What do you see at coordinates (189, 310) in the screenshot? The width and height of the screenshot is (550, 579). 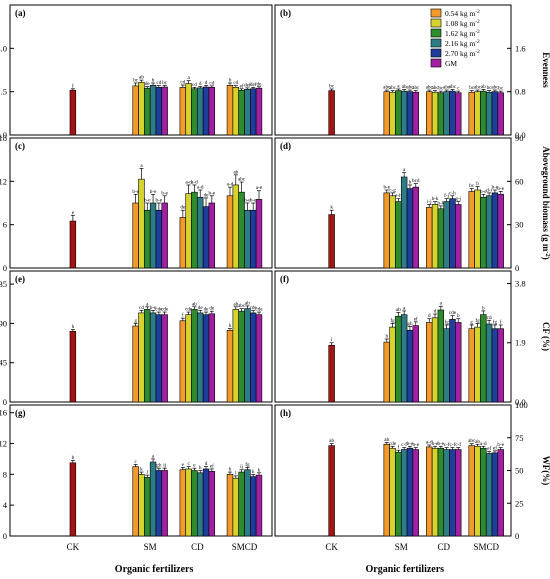 I see `significance-letter: cde` at bounding box center [189, 310].